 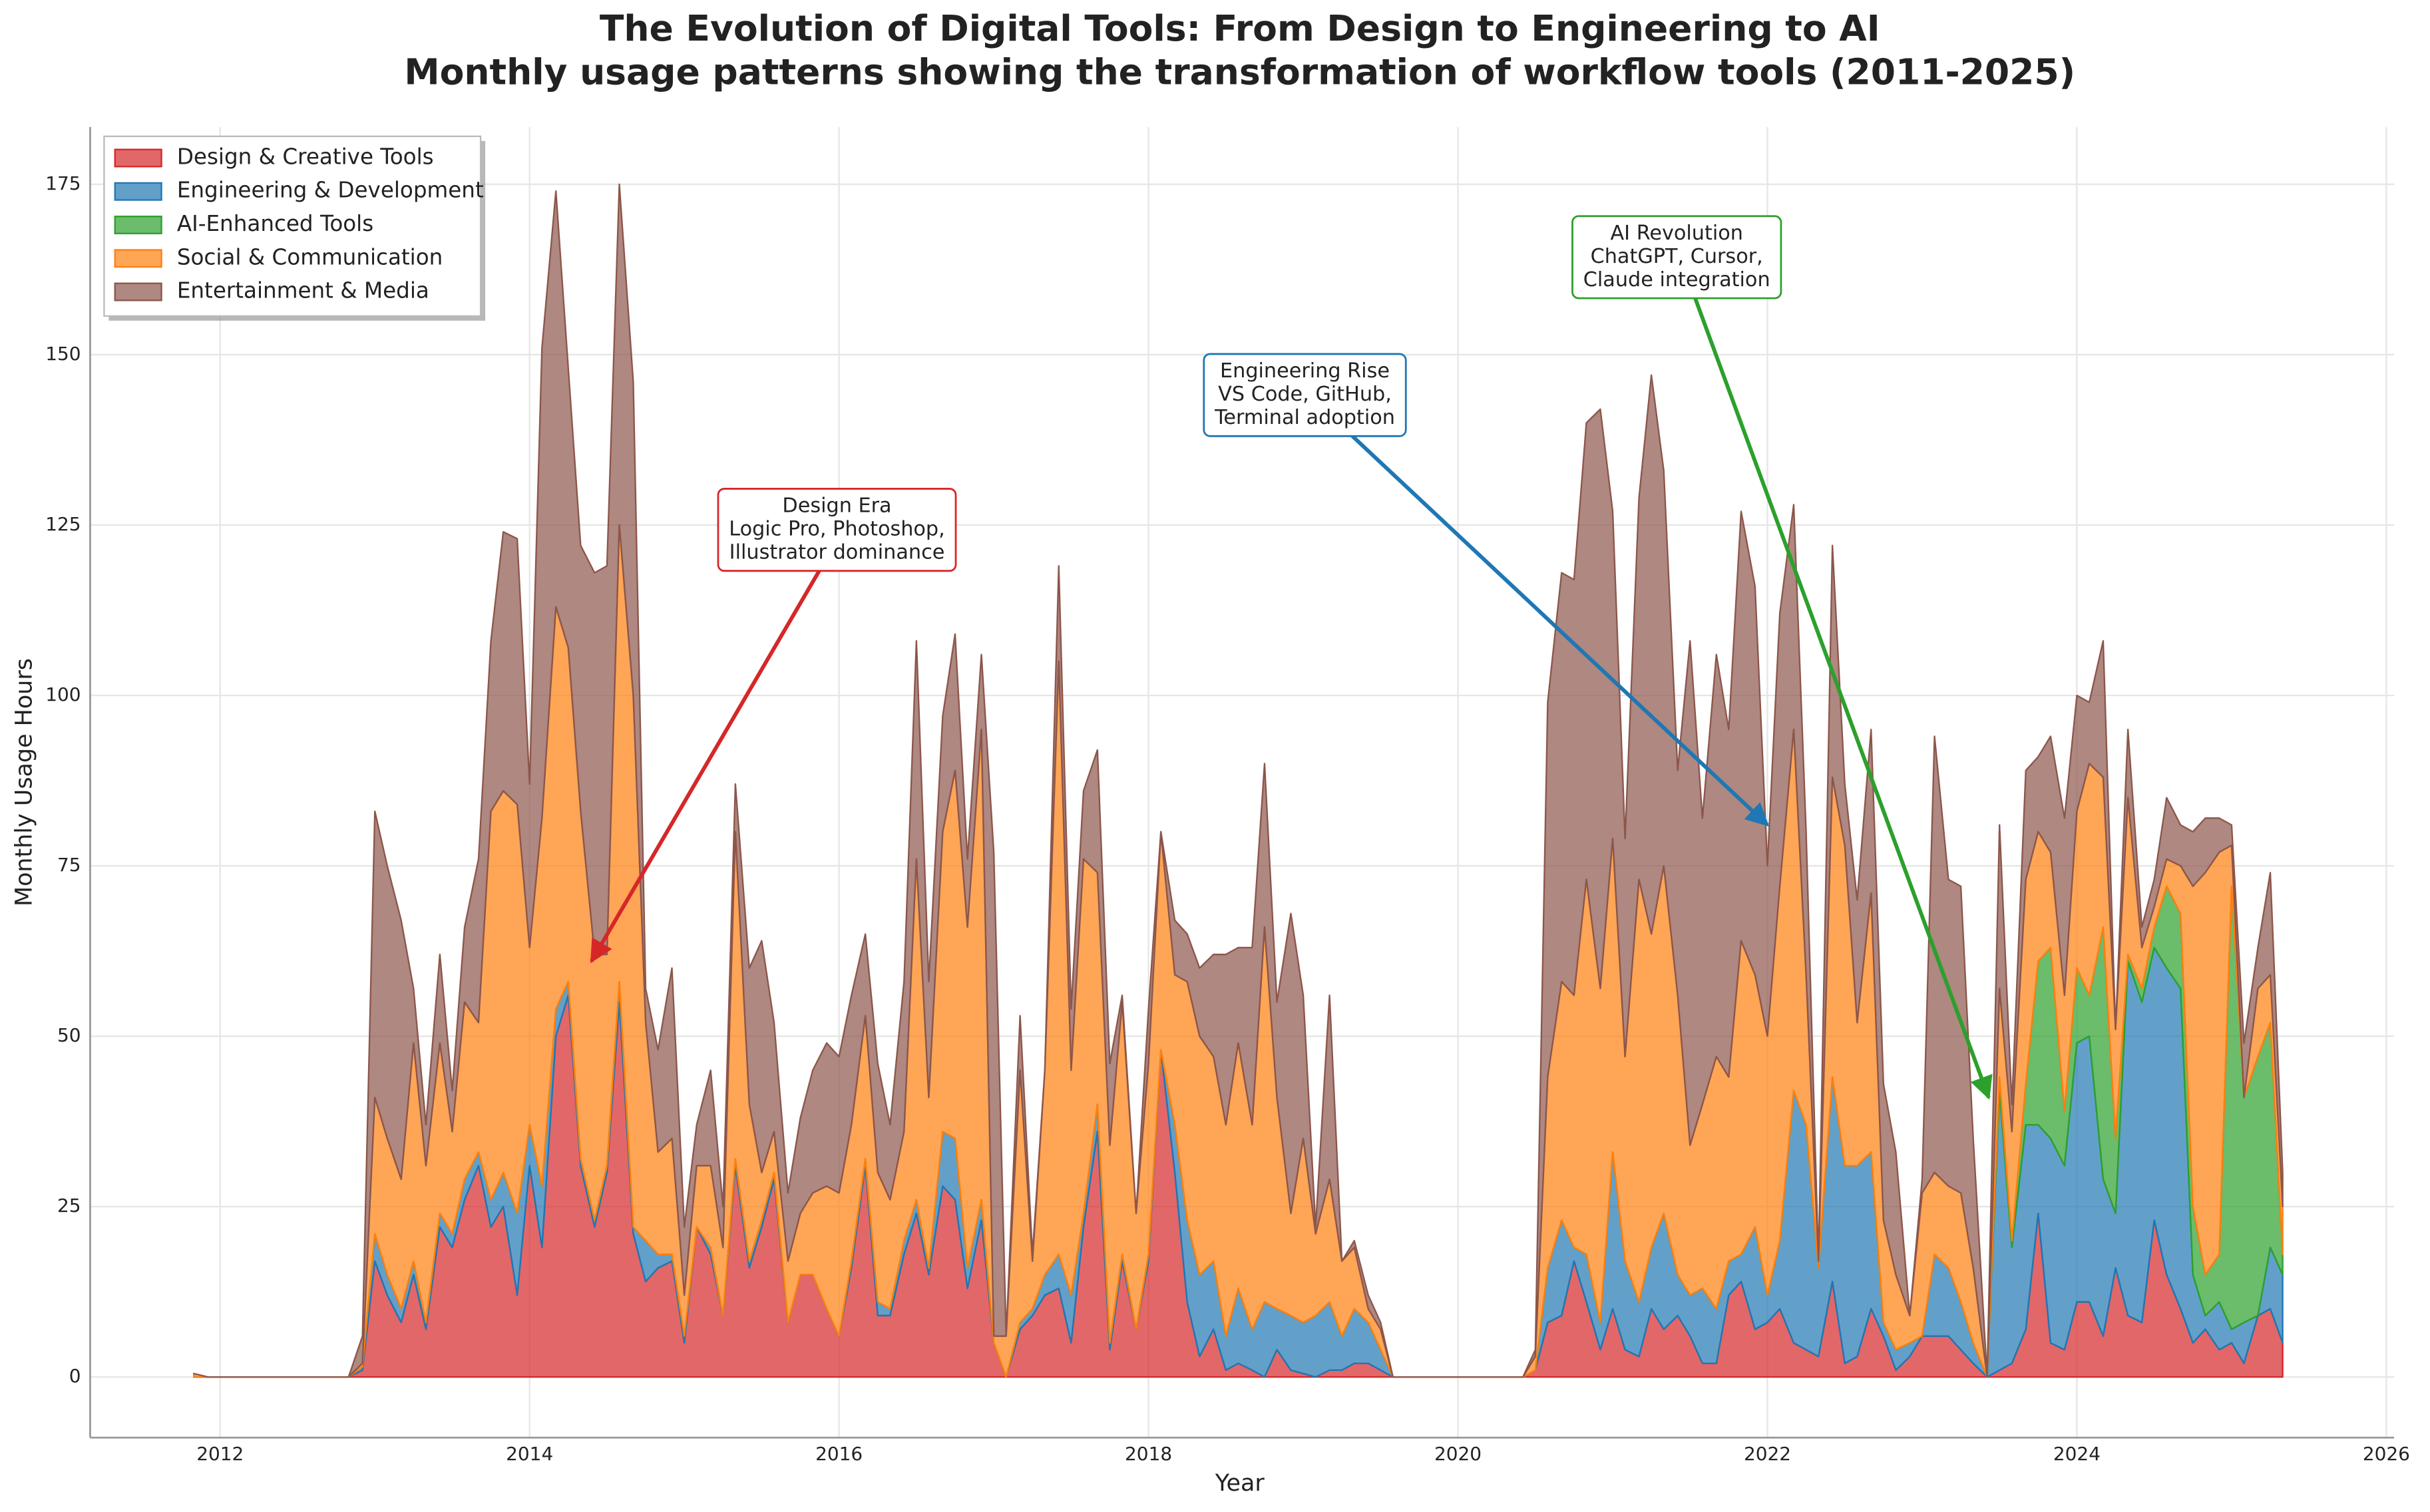 I want to click on x-axis-label: Year, so click(x=1240, y=1483).